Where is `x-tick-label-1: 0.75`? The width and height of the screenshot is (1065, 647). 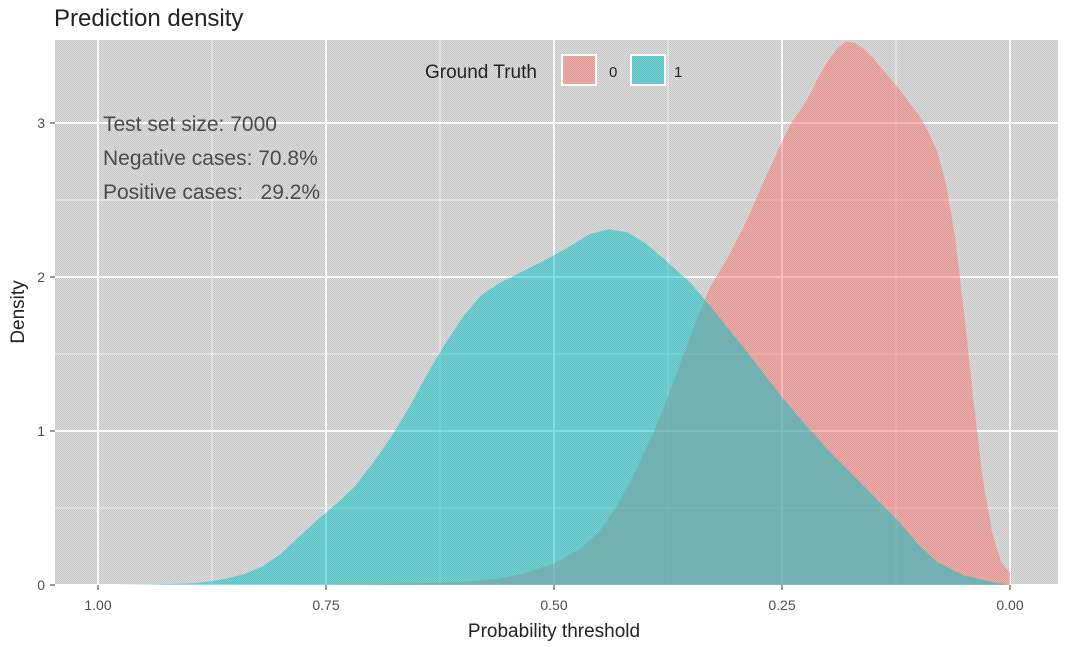 x-tick-label-1: 0.75 is located at coordinates (325, 605).